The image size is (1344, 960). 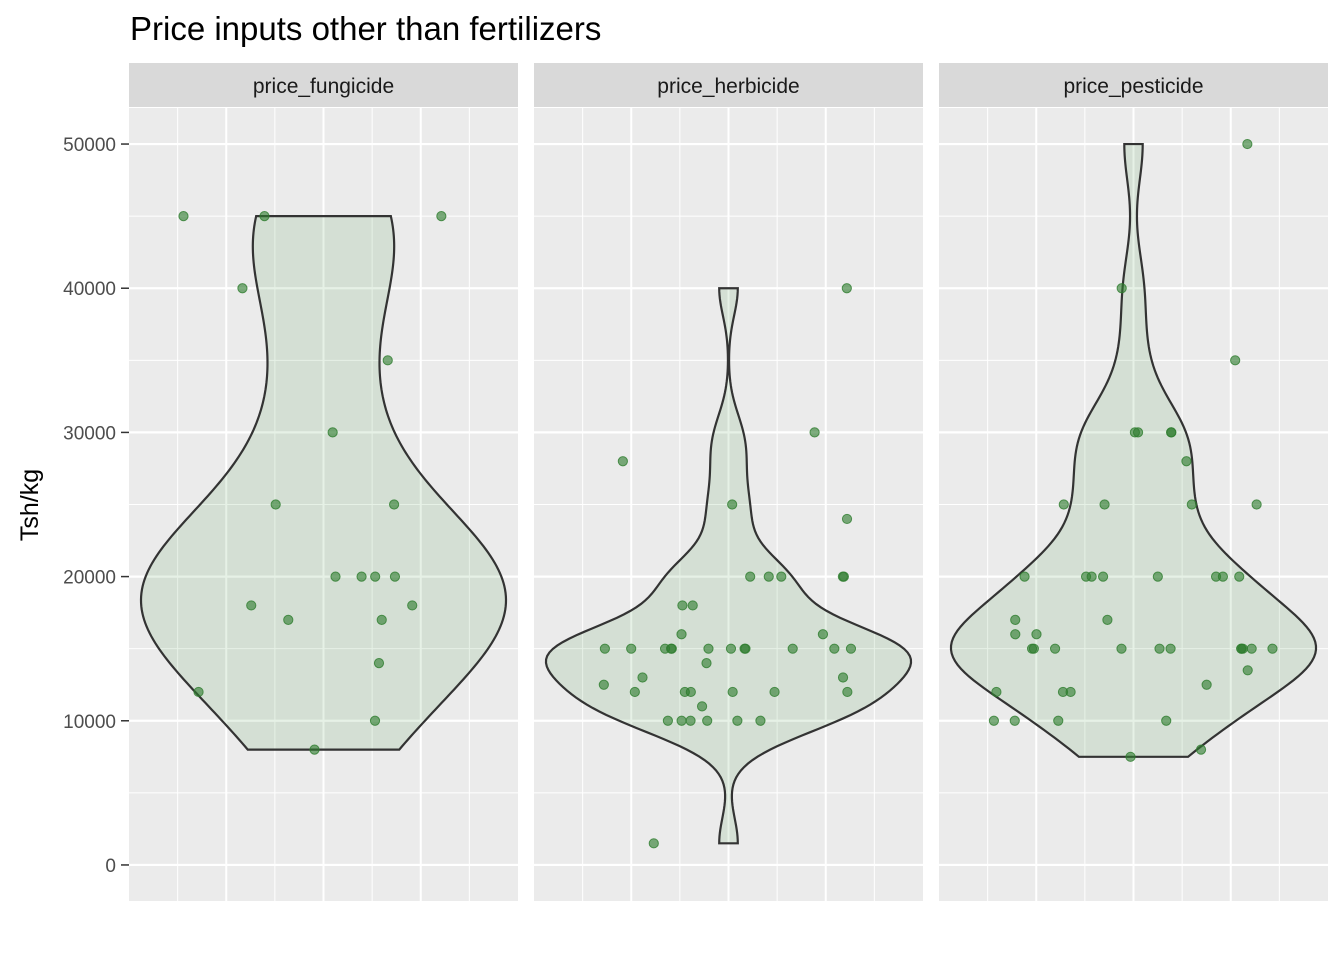 I want to click on y-axis-title: Tsh/kg, so click(x=30, y=505).